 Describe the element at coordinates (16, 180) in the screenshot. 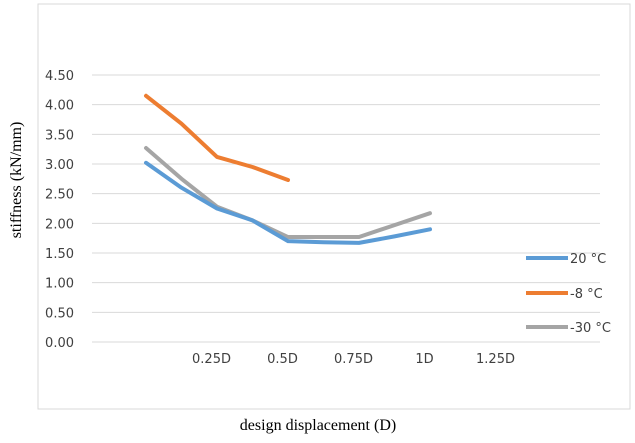

I see `y-axis-title: stiffness (kN/mm)` at that location.